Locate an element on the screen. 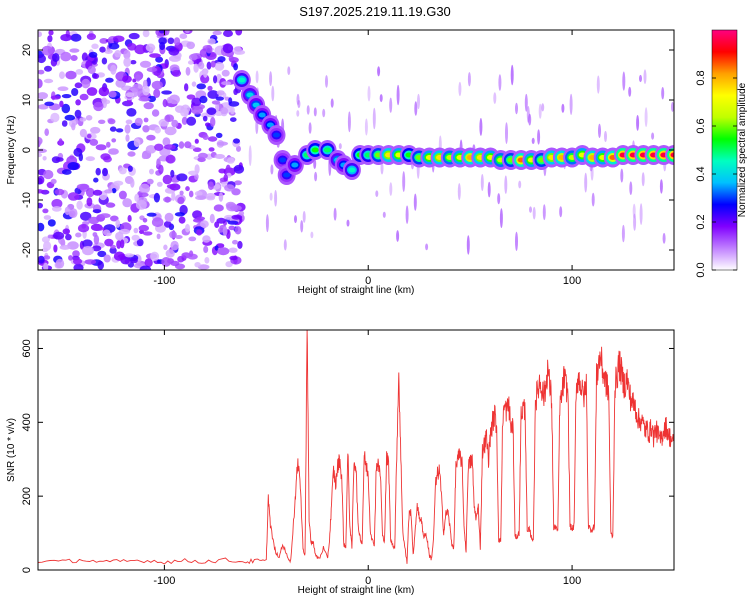 Image resolution: width=750 pixels, height=600 pixels. colorbar-tick-label: 0.0 is located at coordinates (701, 269).